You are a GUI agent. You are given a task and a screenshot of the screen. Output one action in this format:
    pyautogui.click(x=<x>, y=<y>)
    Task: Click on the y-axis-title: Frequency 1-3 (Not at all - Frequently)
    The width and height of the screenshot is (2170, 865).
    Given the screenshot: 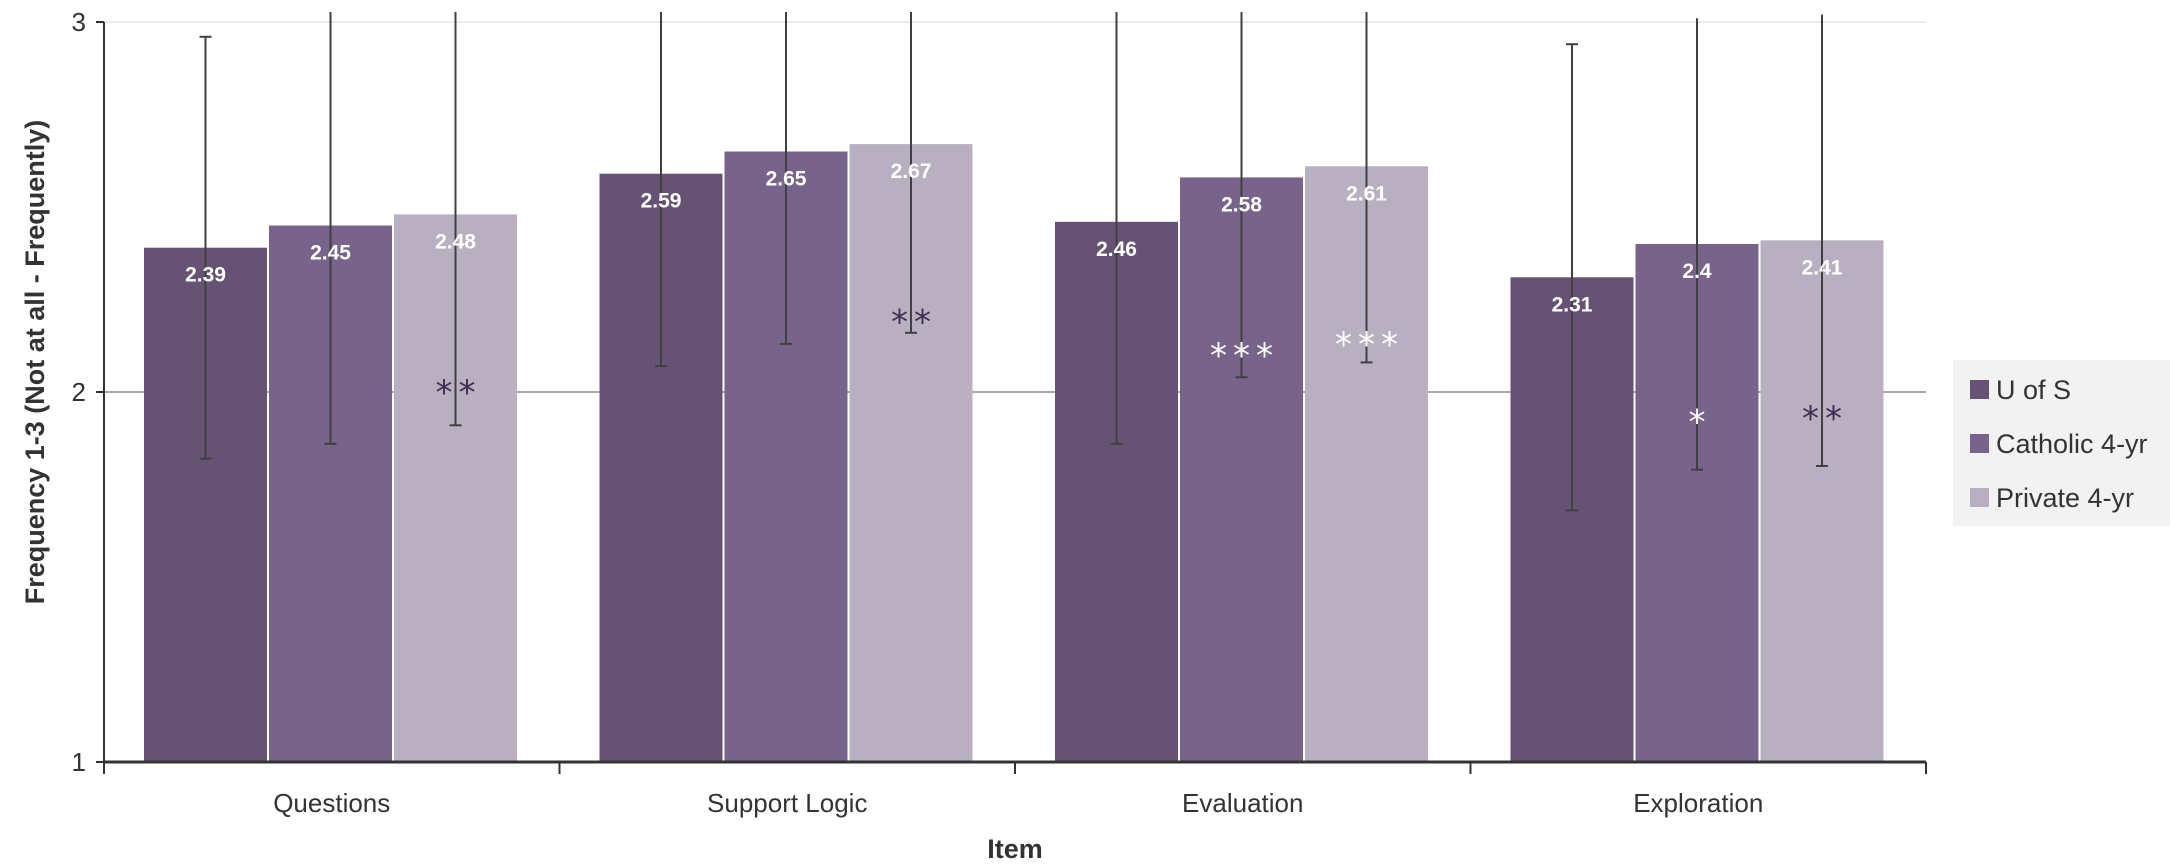 What is the action you would take?
    pyautogui.click(x=35, y=362)
    